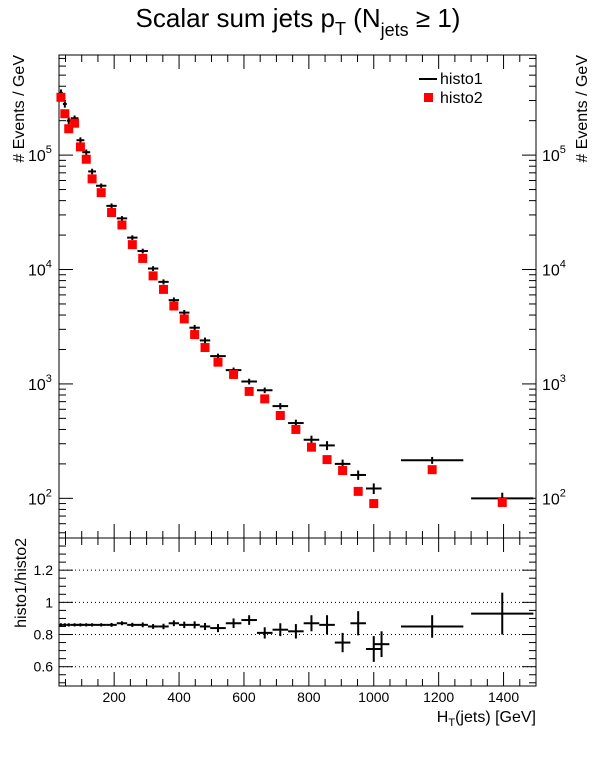 The width and height of the screenshot is (596, 772). I want to click on main-ylabel-left: # Events / GeV, so click(19, 109).